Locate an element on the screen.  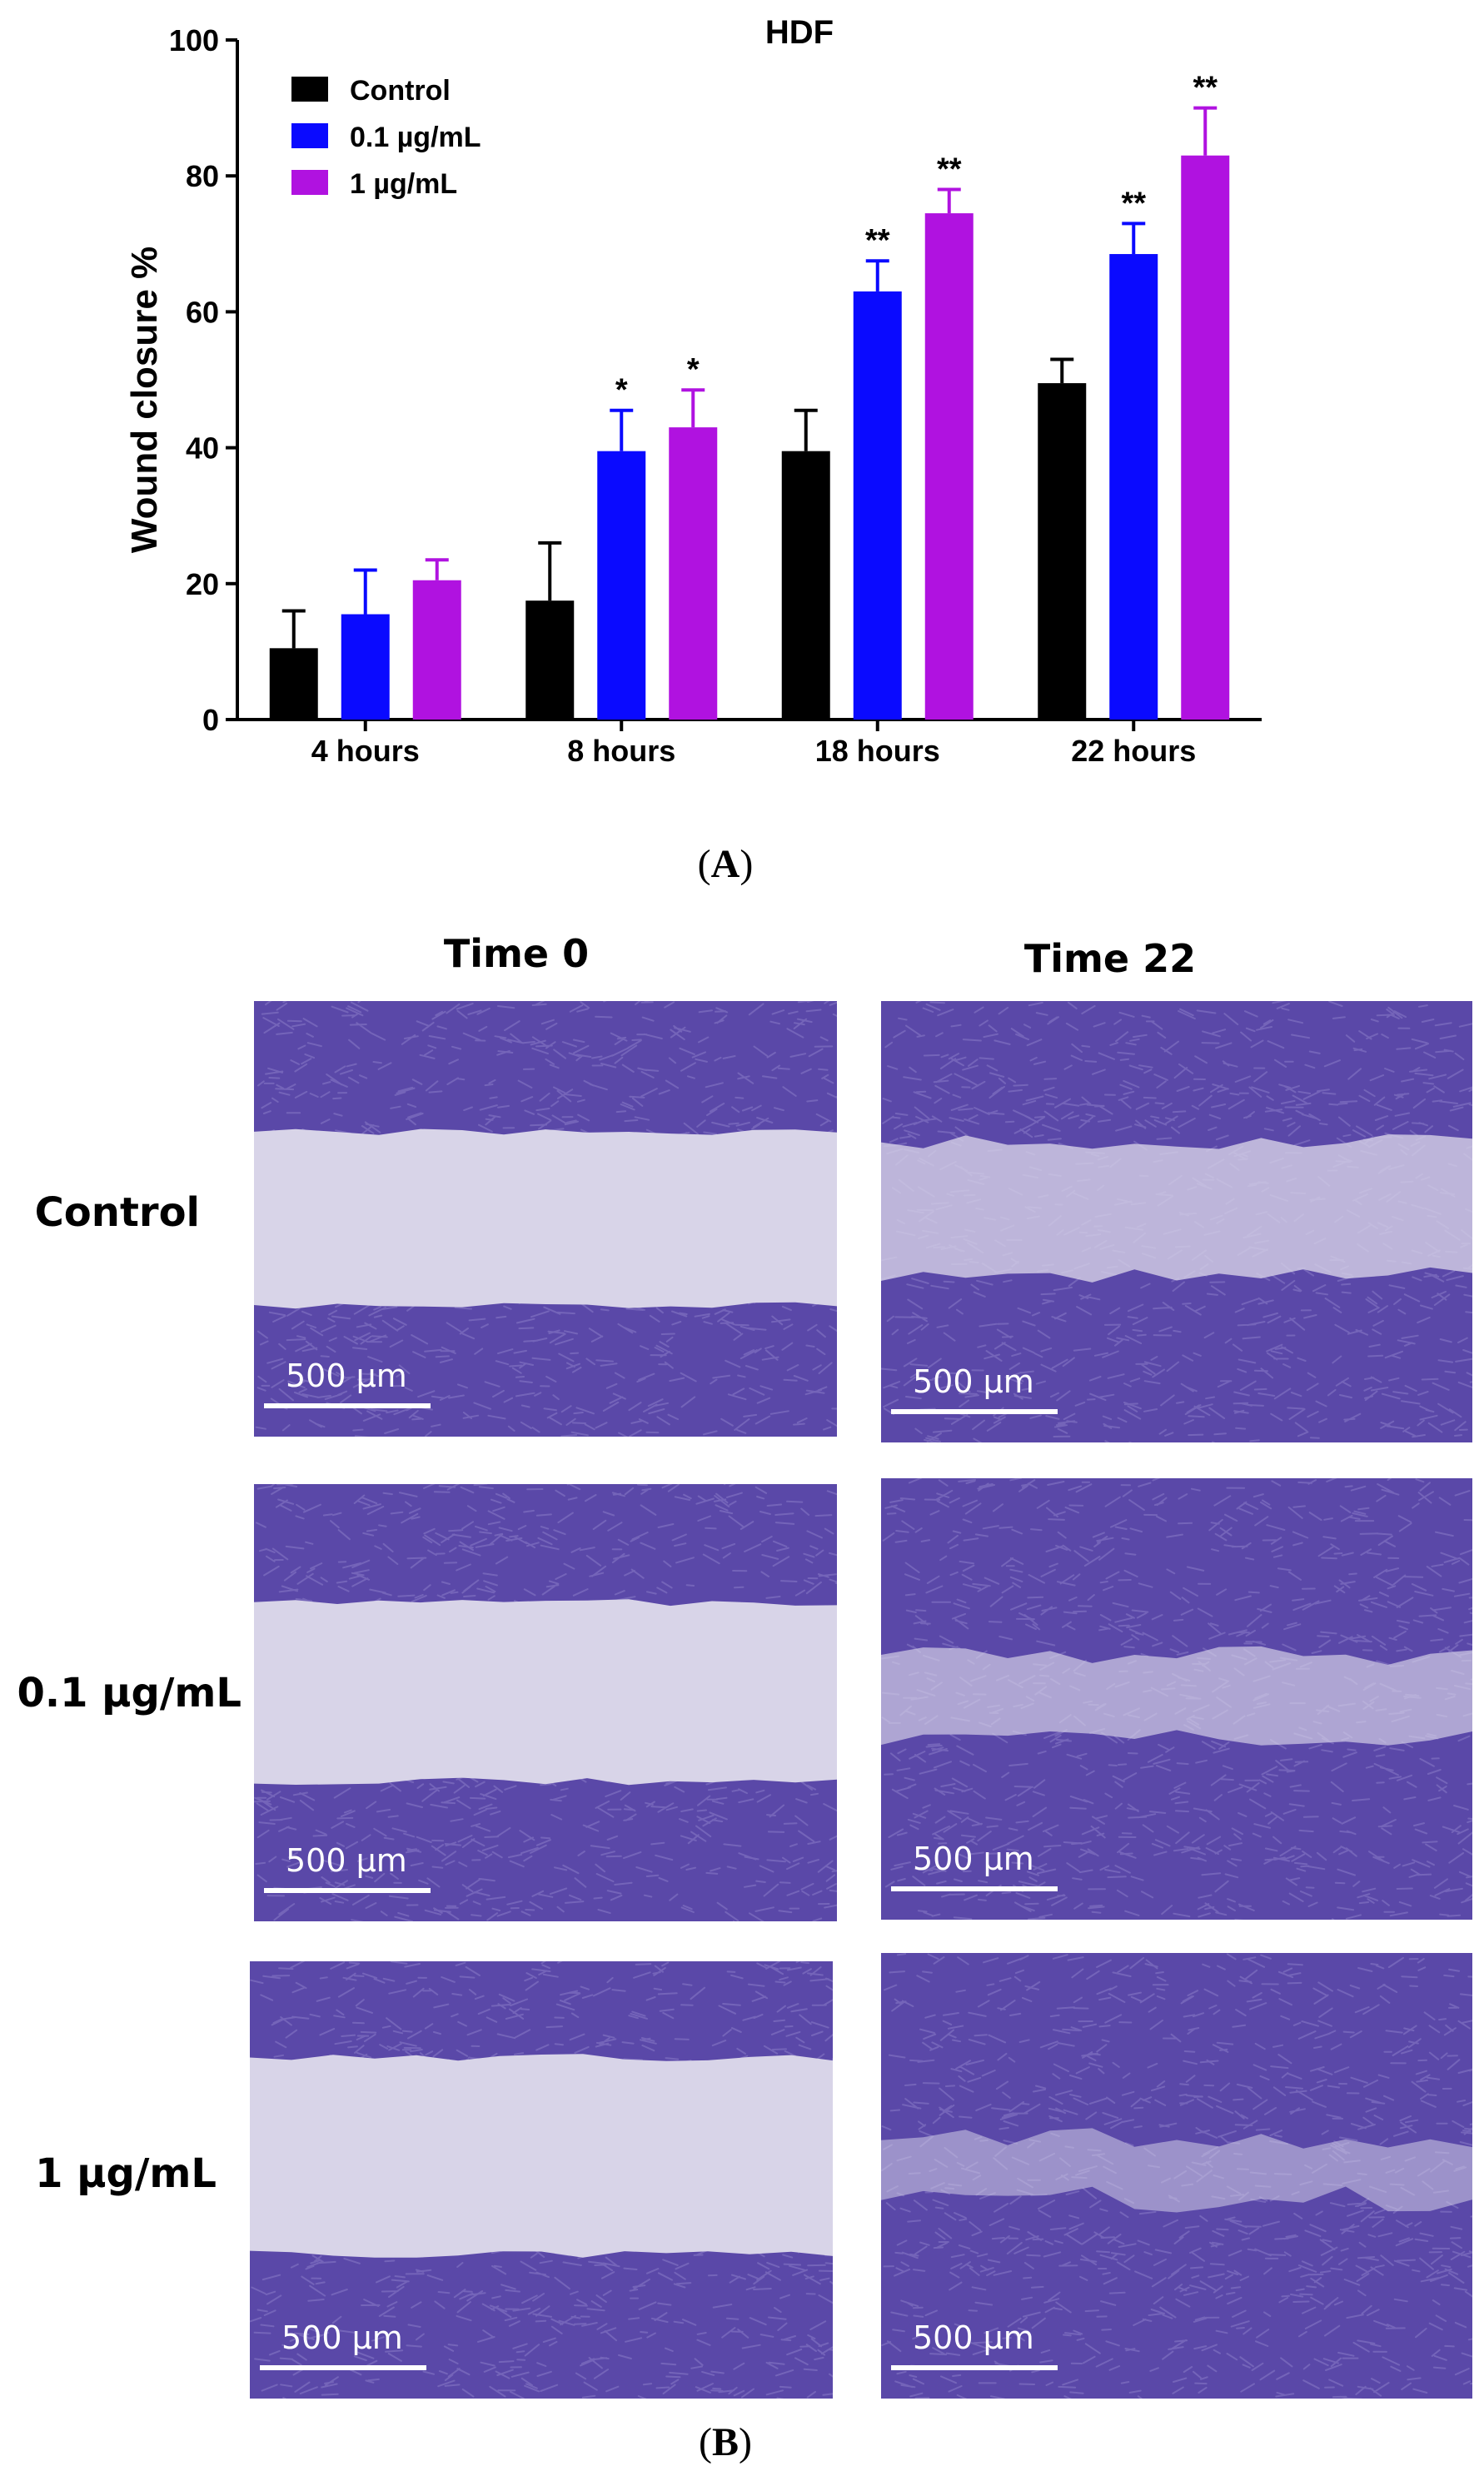
column-heading-time-22: Time 22 is located at coordinates (1110, 958).